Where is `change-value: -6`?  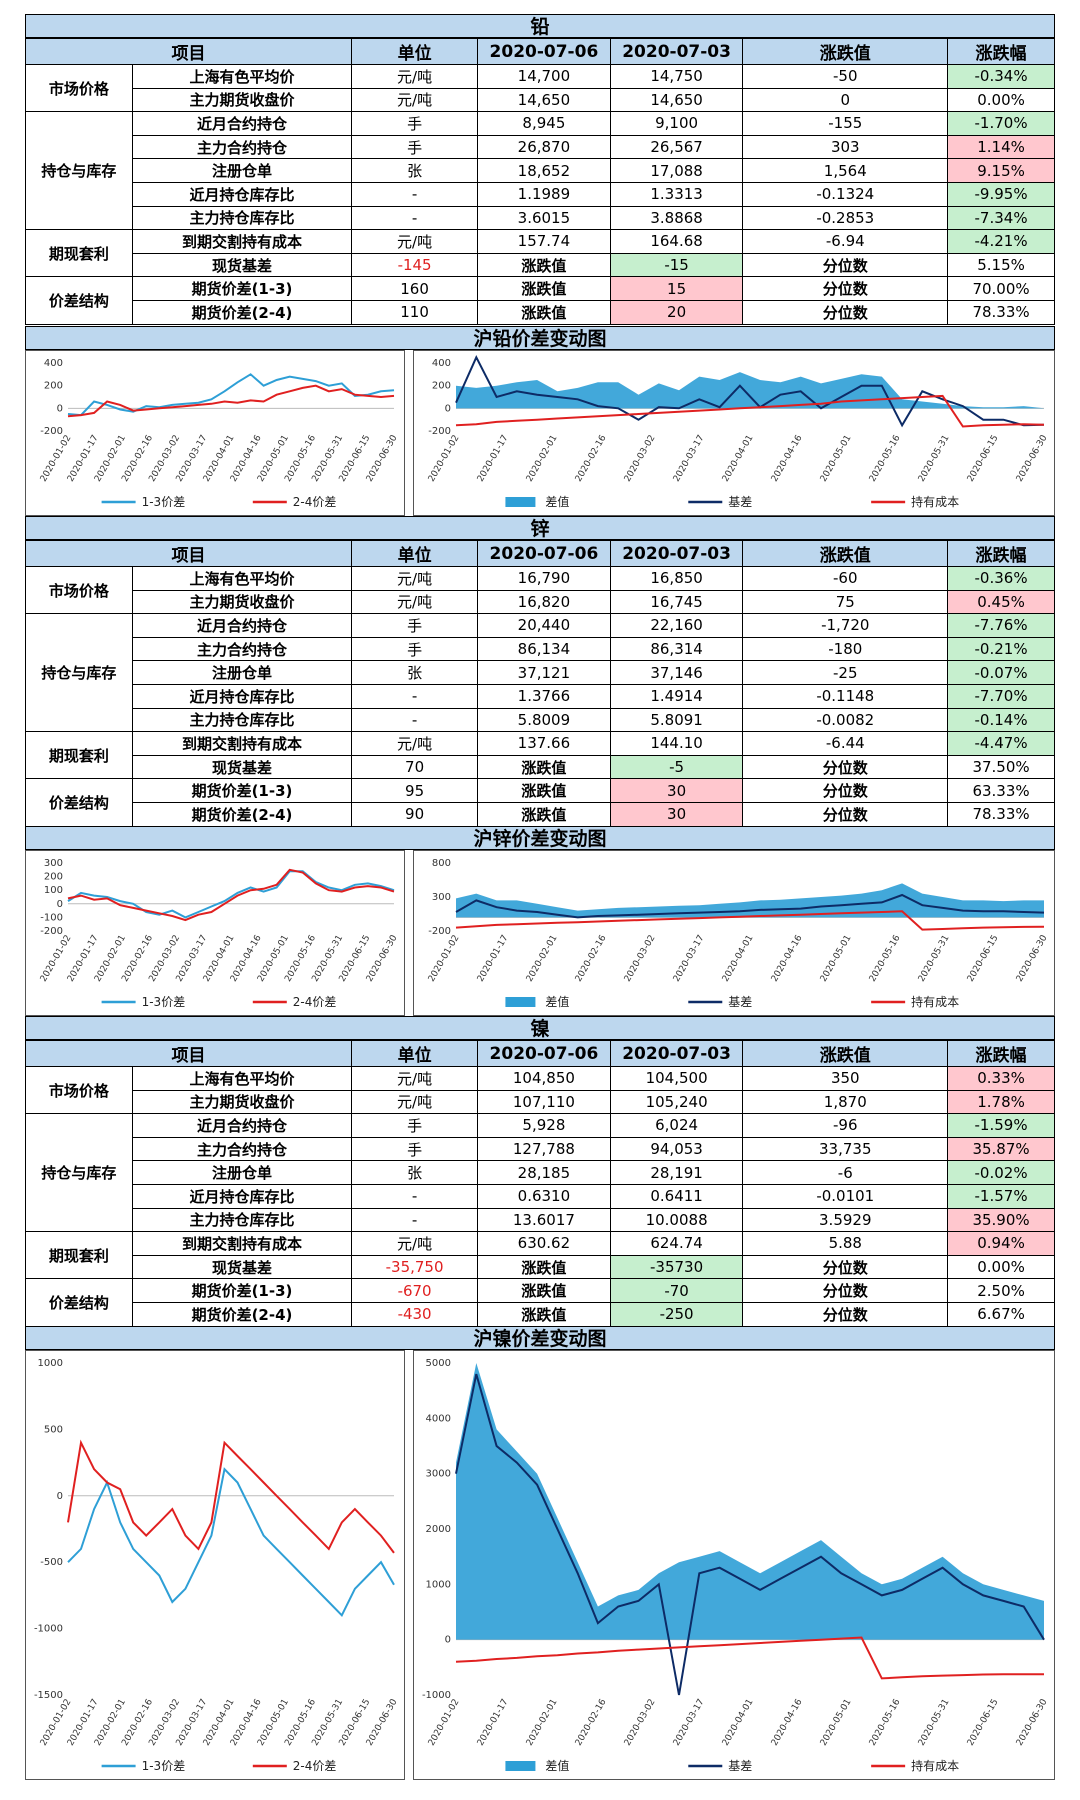 change-value: -6 is located at coordinates (845, 1172).